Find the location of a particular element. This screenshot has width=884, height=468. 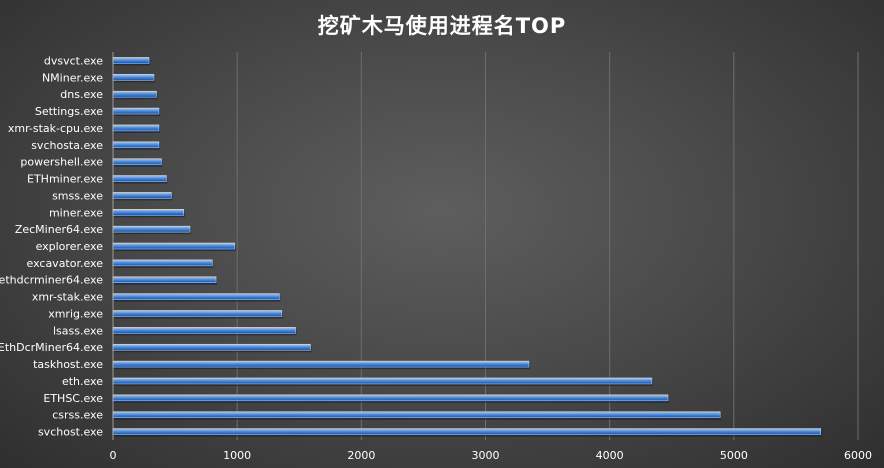

category-label: svchost.exe is located at coordinates (70, 432).